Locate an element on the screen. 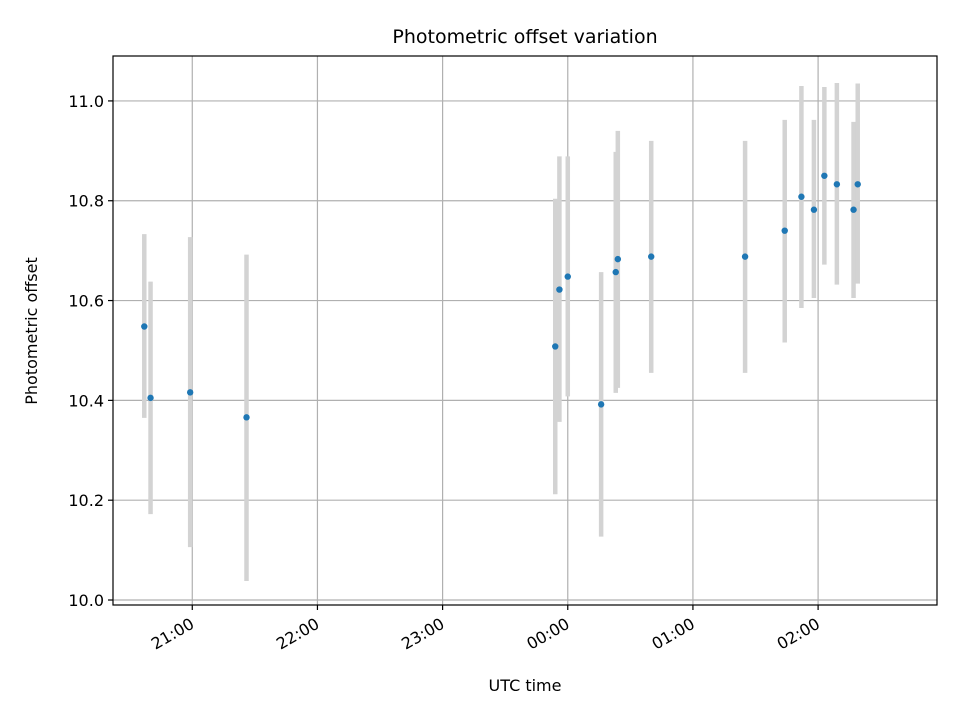 The width and height of the screenshot is (960, 720). y-axis-ticks: 10.0 10.2 10.4 10.6 10.8 11.0 is located at coordinates (90, 351).